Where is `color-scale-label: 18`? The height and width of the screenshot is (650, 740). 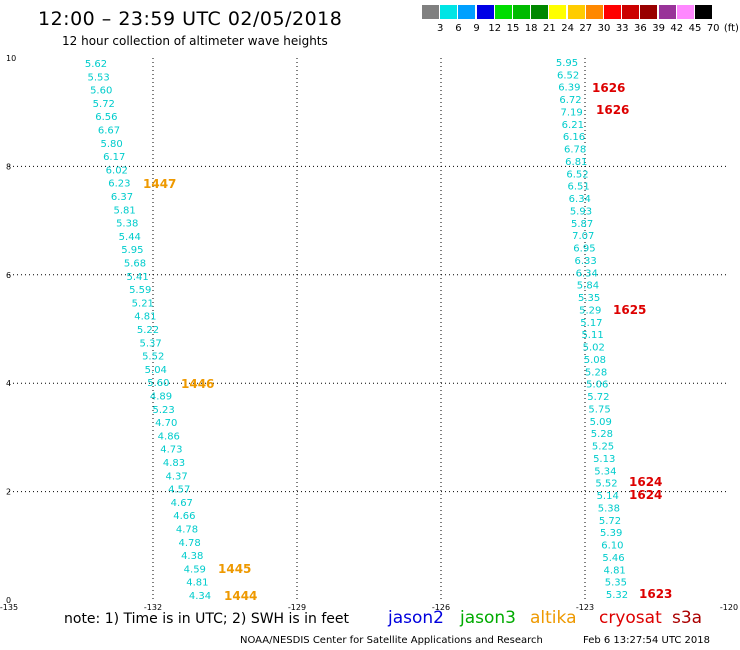
color-scale-label: 18 is located at coordinates (531, 28).